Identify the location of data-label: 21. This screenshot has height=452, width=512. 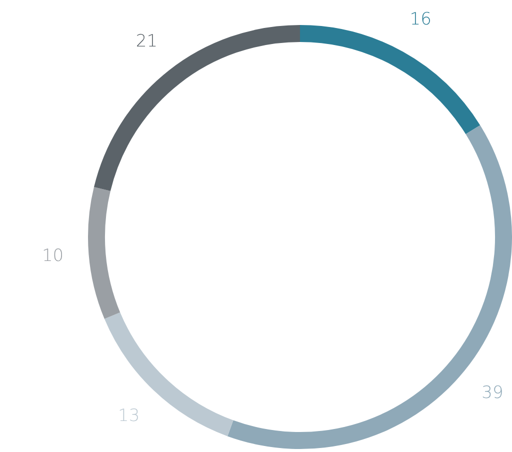
(147, 41).